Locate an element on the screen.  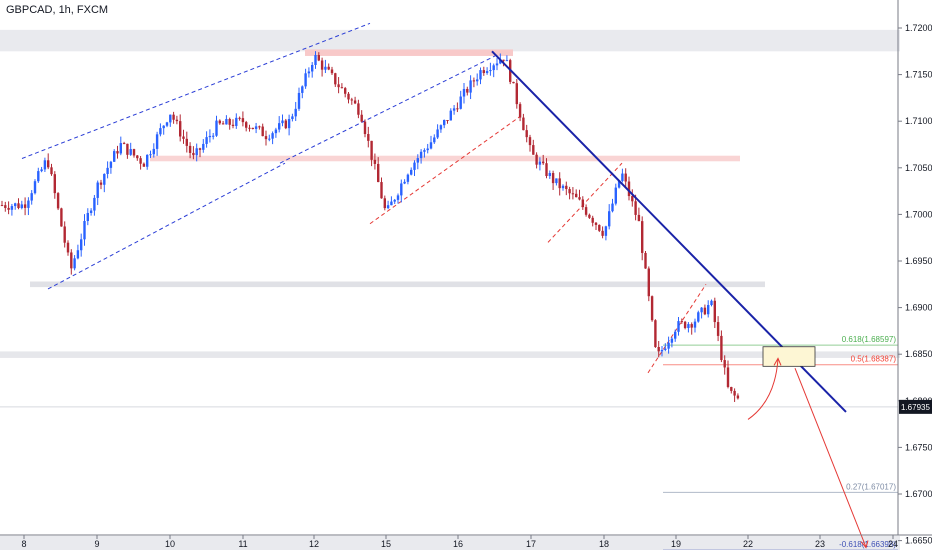
arrow-head-down is located at coordinates (864, 544).